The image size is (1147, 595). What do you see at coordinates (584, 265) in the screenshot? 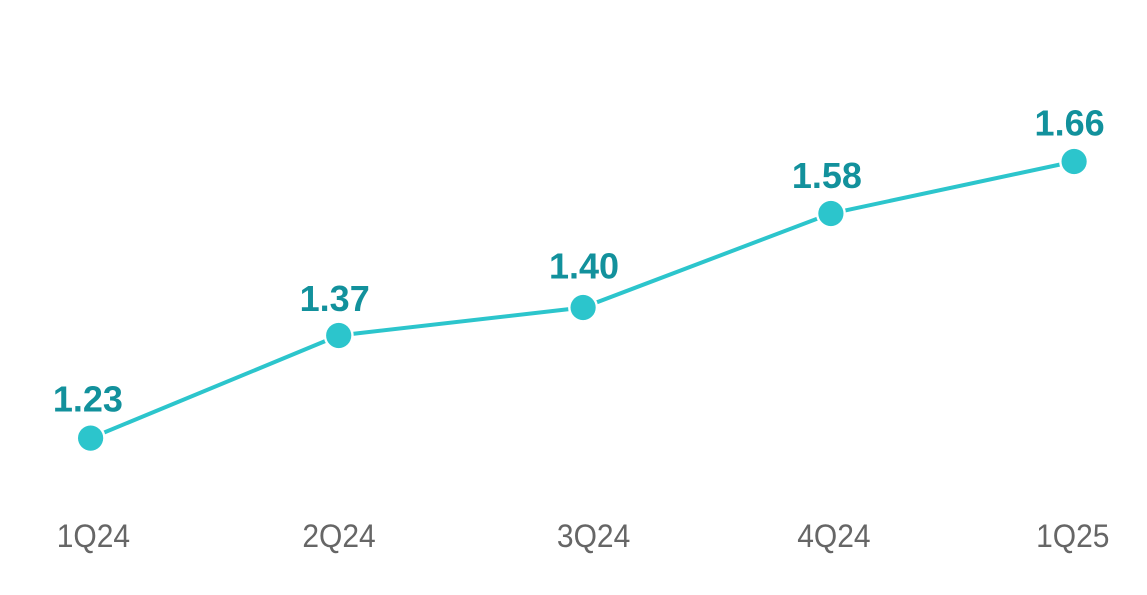
I see `svg-text: 1.40` at bounding box center [584, 265].